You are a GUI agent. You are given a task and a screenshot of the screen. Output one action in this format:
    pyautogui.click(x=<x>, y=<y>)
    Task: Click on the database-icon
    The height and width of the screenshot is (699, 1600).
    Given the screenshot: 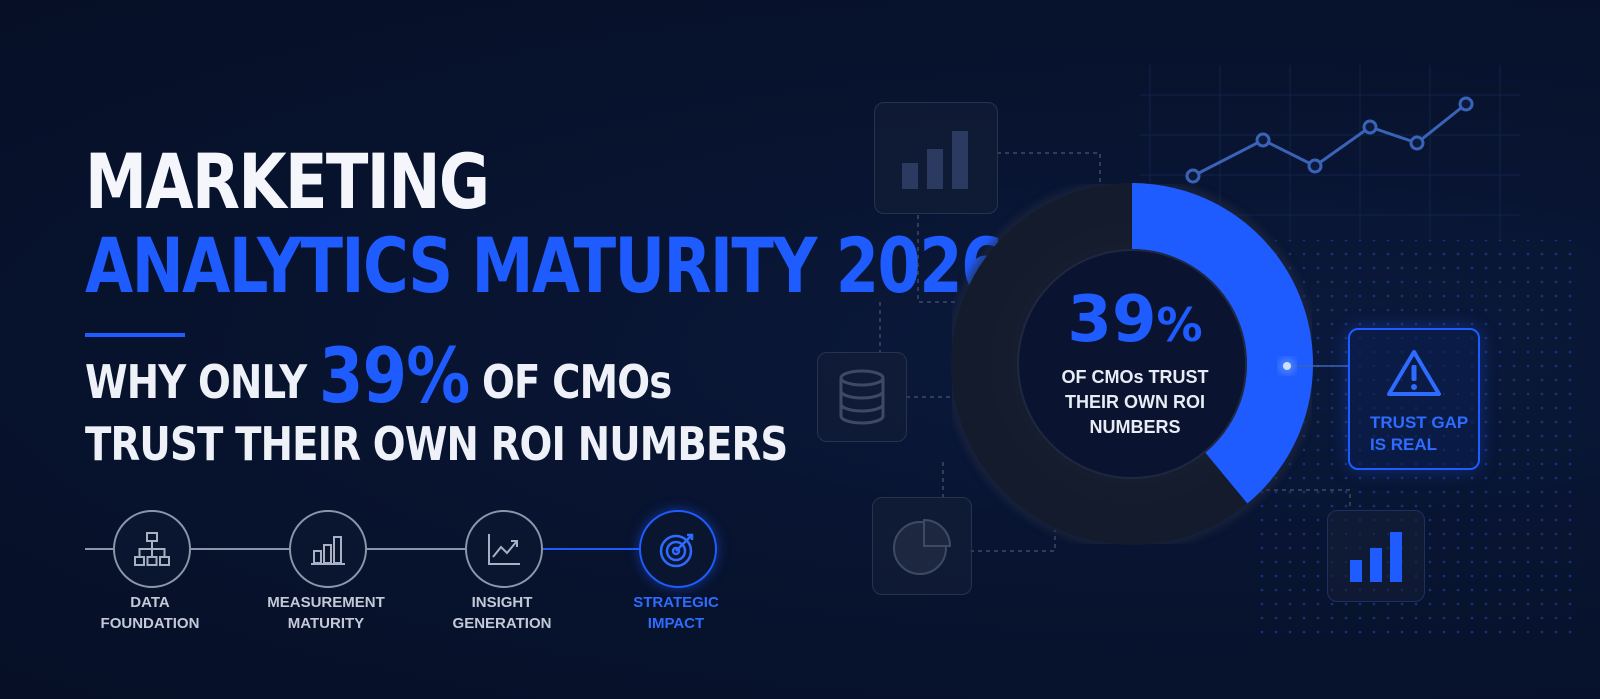 What is the action you would take?
    pyautogui.click(x=862, y=397)
    